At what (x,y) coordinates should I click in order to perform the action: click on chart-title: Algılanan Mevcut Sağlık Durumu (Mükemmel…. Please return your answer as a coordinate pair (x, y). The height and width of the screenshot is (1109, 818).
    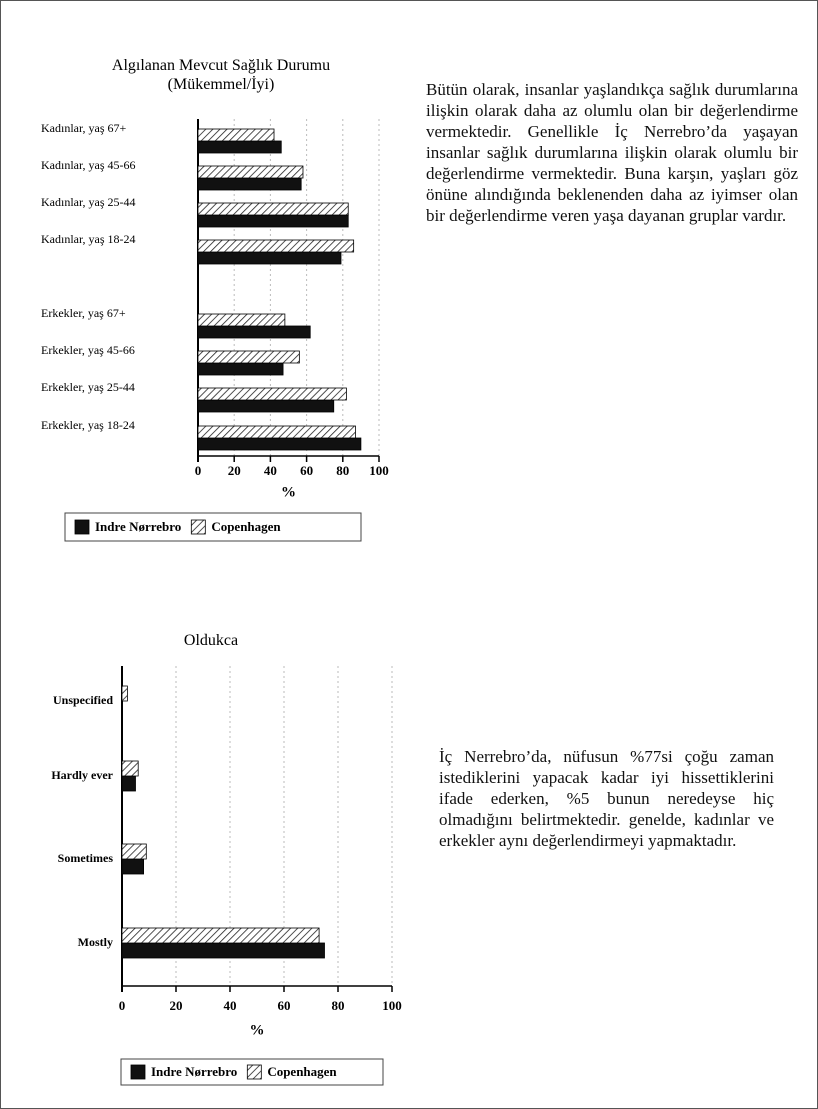
    Looking at the image, I should click on (221, 75).